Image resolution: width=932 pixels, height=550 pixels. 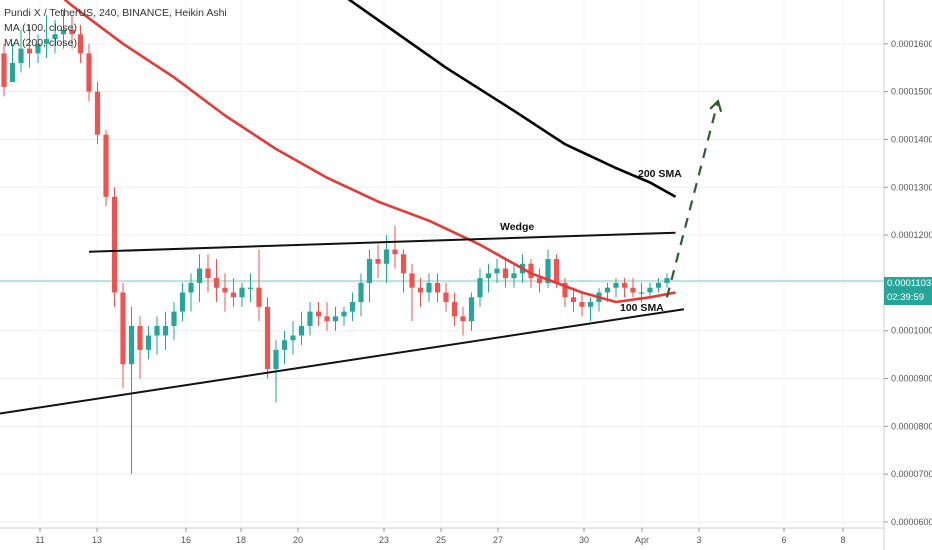 I want to click on projection-arrowhead, so click(x=716, y=106).